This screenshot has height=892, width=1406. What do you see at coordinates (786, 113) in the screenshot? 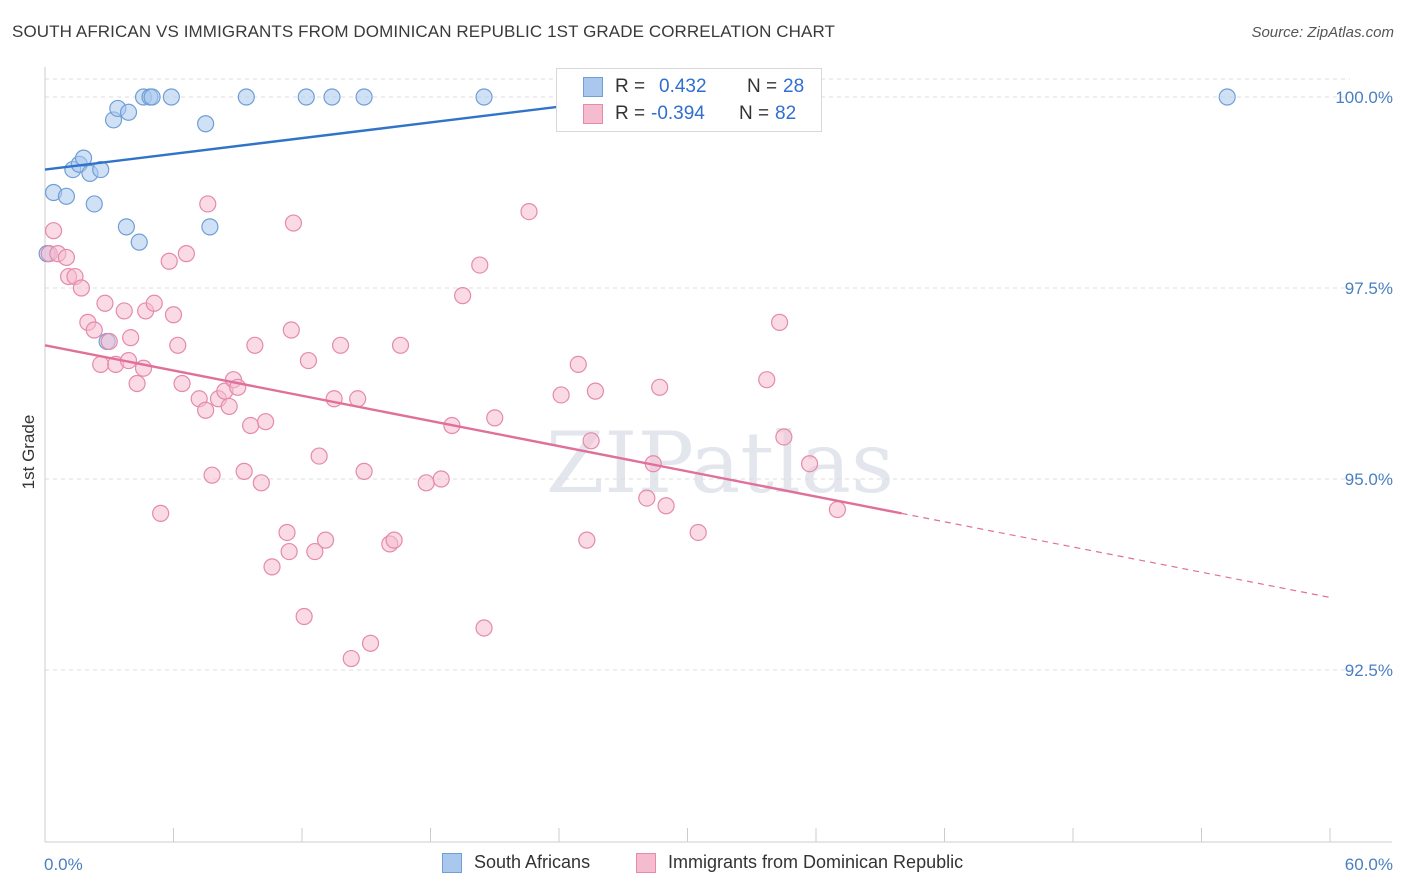
I see `legend-n-value: 82` at bounding box center [786, 113].